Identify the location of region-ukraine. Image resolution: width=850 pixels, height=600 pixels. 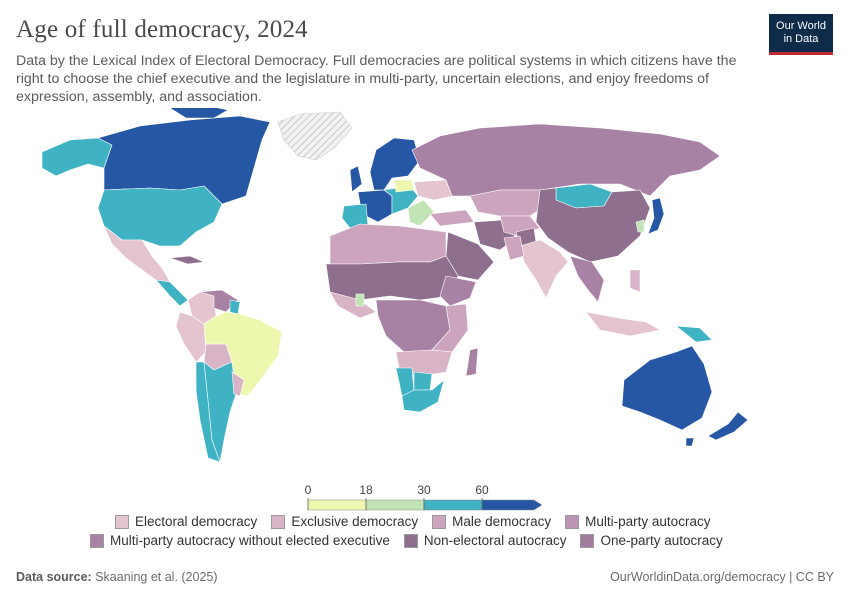
(433, 190).